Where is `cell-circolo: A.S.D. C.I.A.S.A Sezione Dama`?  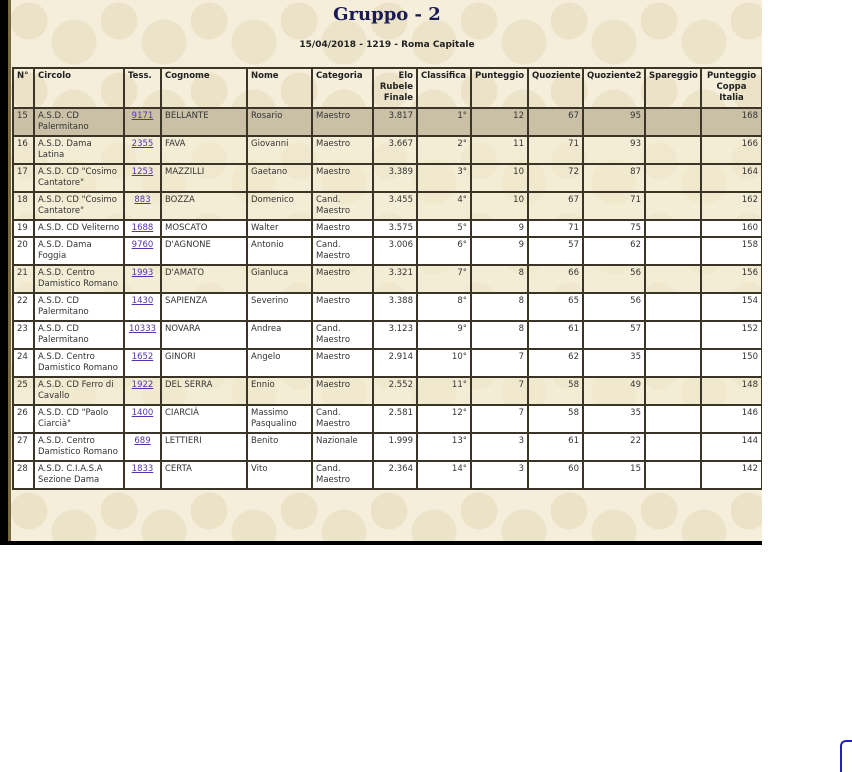
cell-circolo: A.S.D. C.I.A.S.A Sezione Dama is located at coordinates (79, 475).